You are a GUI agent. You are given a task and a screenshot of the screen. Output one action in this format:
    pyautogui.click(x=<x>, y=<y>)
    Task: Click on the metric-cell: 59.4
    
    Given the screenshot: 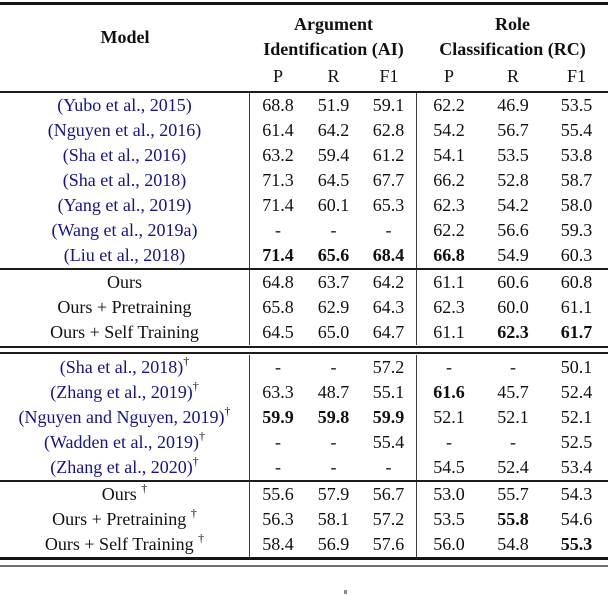 What is the action you would take?
    pyautogui.click(x=333, y=155)
    